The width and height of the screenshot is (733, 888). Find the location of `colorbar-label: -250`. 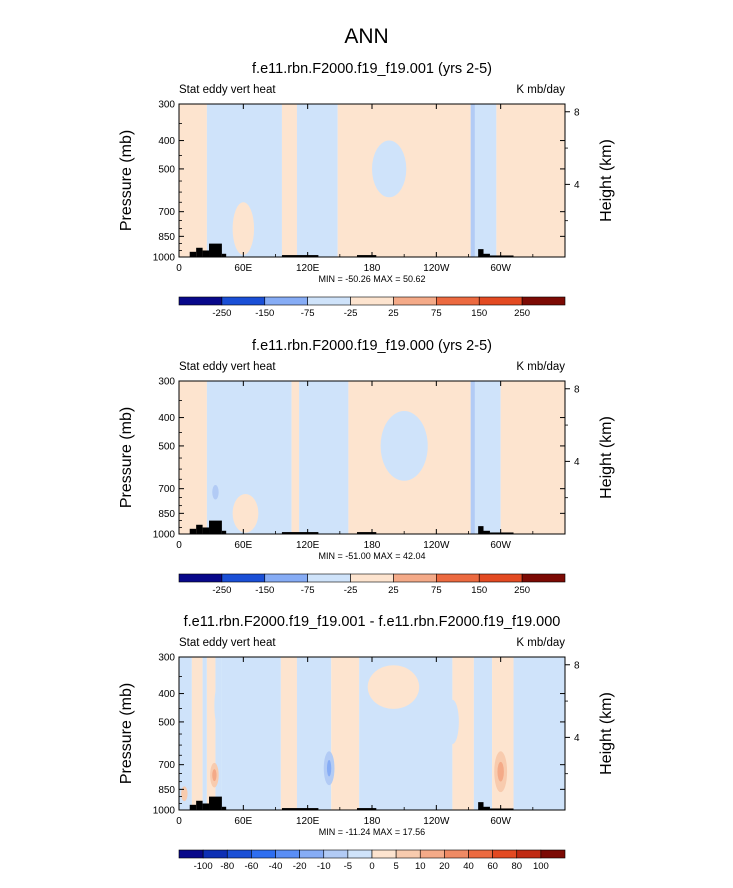

colorbar-label: -250 is located at coordinates (221, 590).